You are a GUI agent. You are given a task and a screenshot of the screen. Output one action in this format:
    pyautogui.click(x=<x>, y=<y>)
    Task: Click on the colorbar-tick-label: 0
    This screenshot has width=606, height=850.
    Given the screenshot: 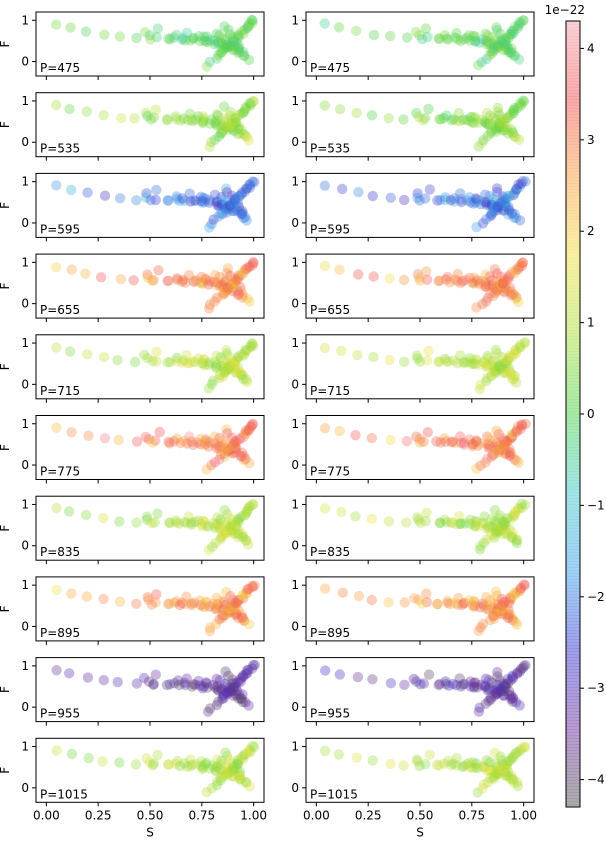 What is the action you would take?
    pyautogui.click(x=591, y=414)
    